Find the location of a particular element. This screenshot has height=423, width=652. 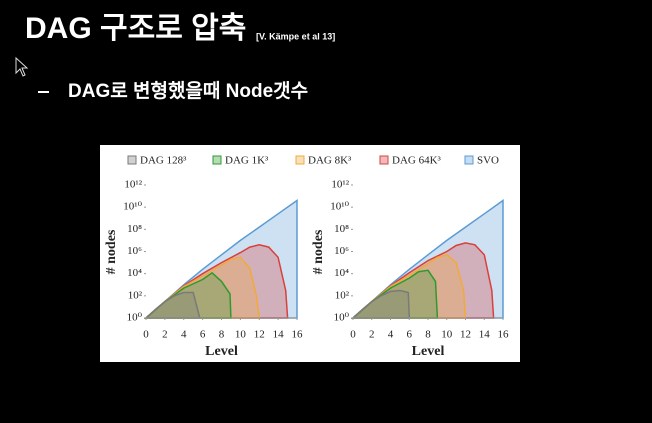

slide-title: DAG 구조로 압축 is located at coordinates (135, 28).